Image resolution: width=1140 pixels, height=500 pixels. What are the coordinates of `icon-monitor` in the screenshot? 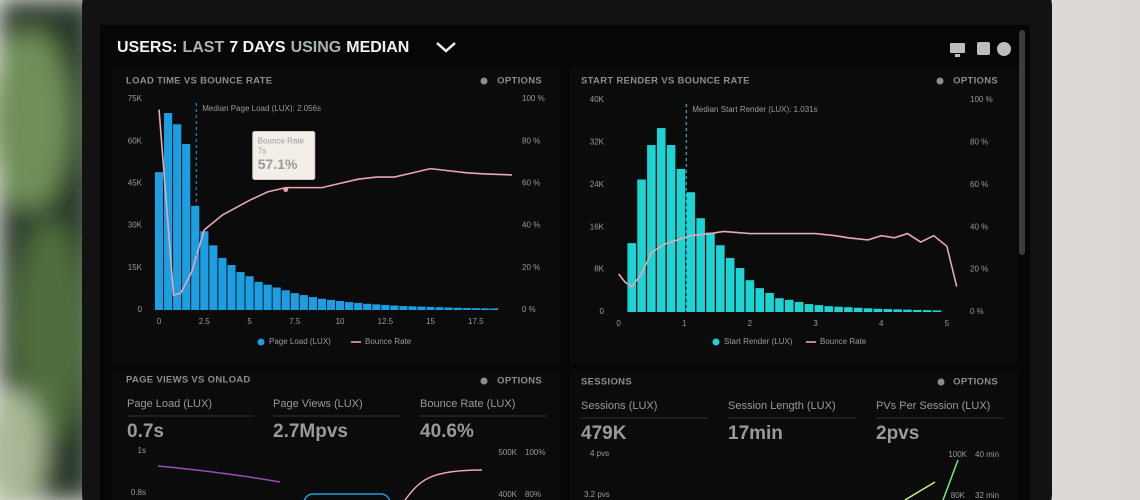 It's located at (957, 48).